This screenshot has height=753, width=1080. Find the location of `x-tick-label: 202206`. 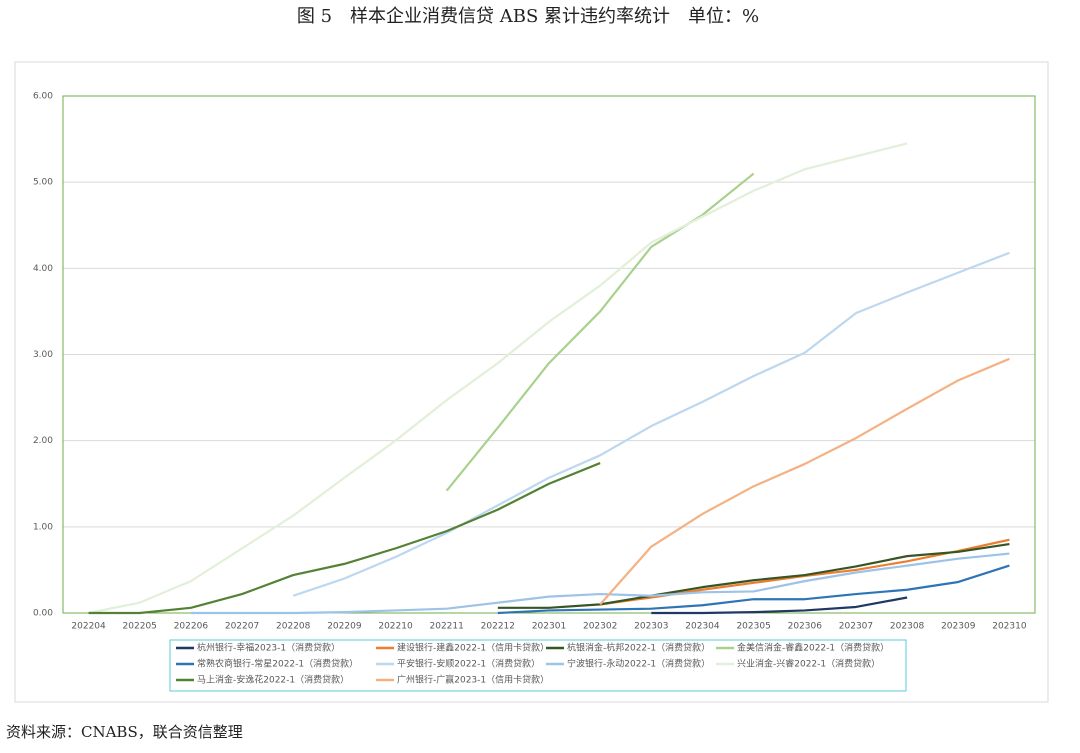

x-tick-label: 202206 is located at coordinates (191, 627).